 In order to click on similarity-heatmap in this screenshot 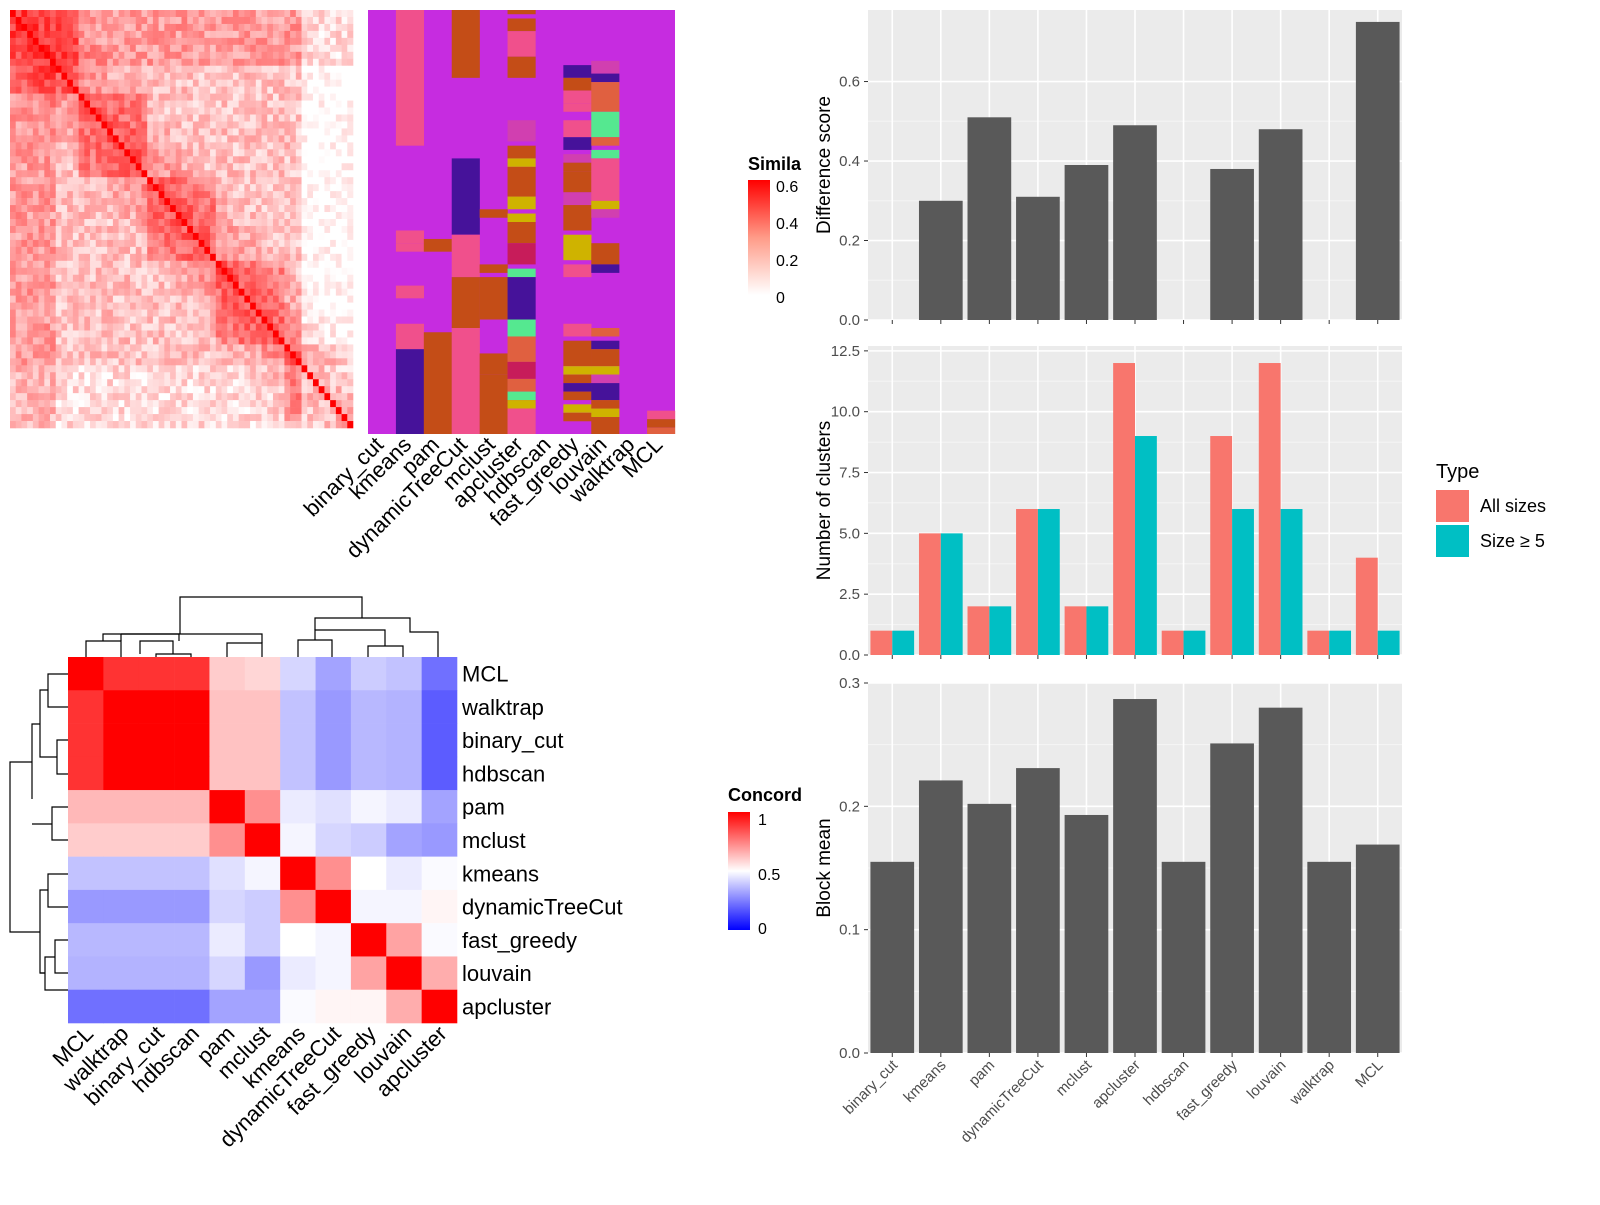, I will do `click(182, 219)`.